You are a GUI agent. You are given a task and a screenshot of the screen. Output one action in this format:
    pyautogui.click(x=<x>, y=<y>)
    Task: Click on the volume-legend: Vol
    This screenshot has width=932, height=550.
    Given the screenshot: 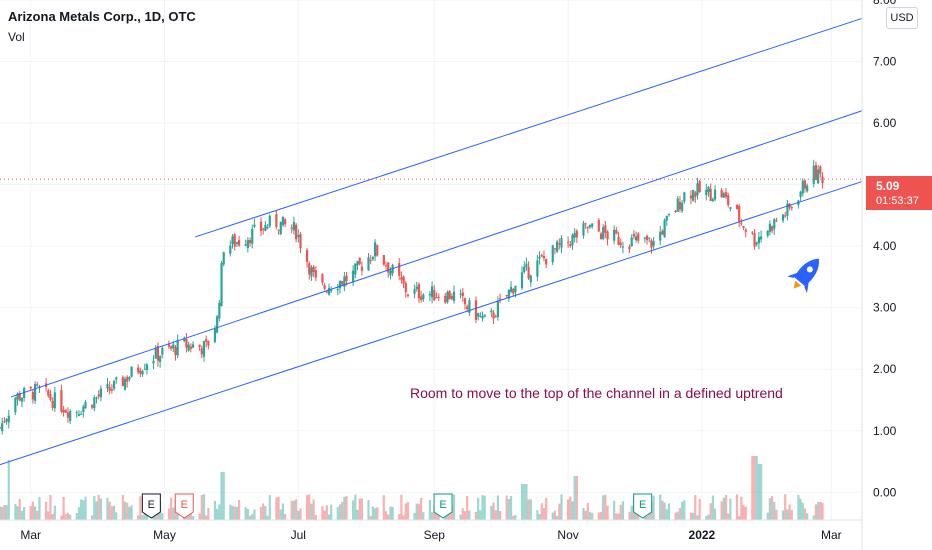 What is the action you would take?
    pyautogui.click(x=16, y=37)
    